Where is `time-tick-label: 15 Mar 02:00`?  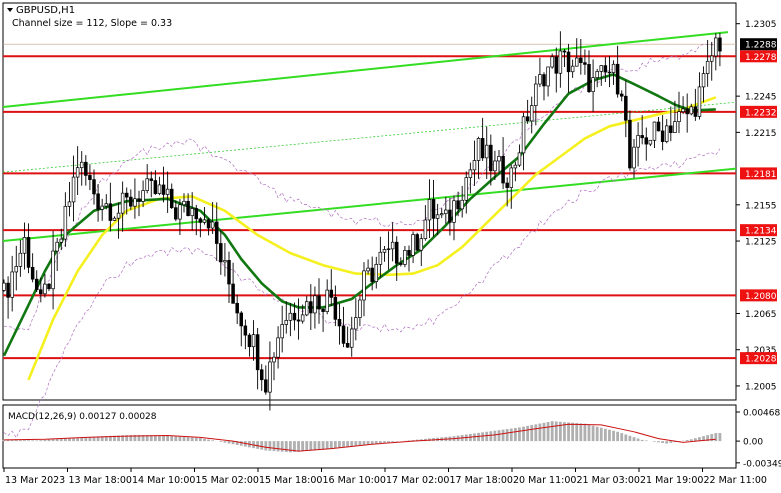 time-tick-label: 15 Mar 02:00 is located at coordinates (227, 480).